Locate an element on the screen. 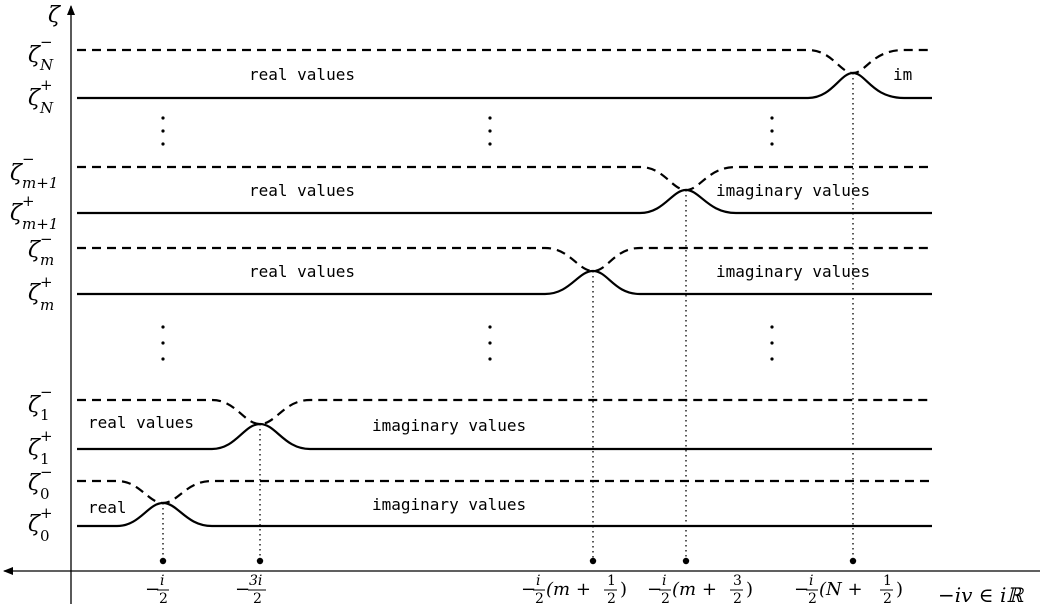 Image resolution: width=1042 pixels, height=614 pixels. label-zeta-0-plus: ζ + 0 is located at coordinates (40, 524).